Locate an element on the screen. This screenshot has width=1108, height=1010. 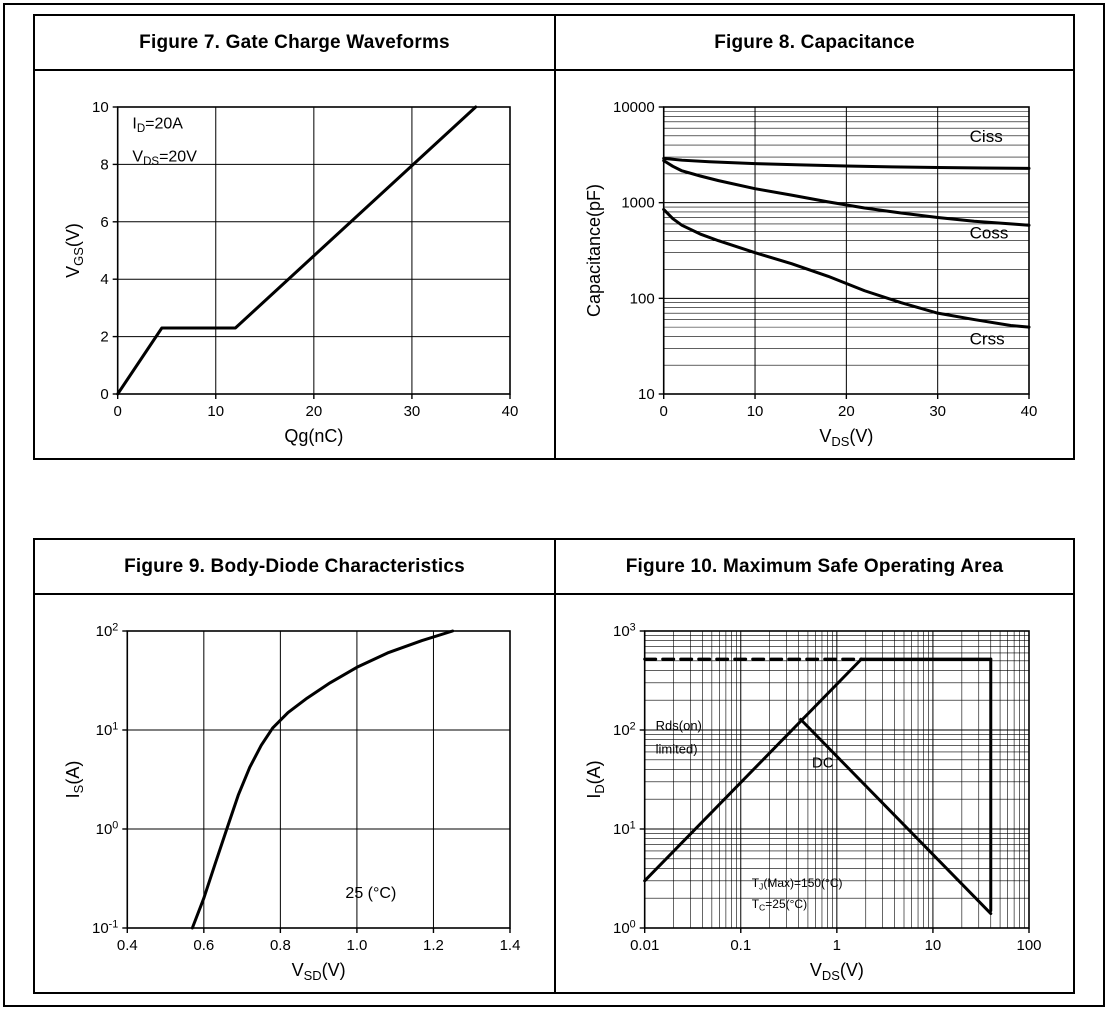
figure9-title: Figure 9. Body-Diode Characteristics is located at coordinates (294, 567).